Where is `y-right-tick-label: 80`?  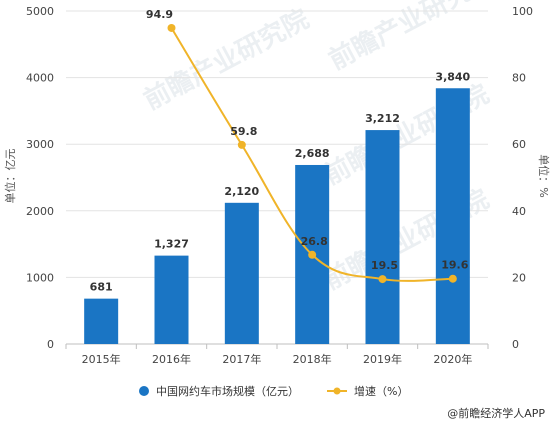 y-right-tick-label: 80 is located at coordinates (519, 78).